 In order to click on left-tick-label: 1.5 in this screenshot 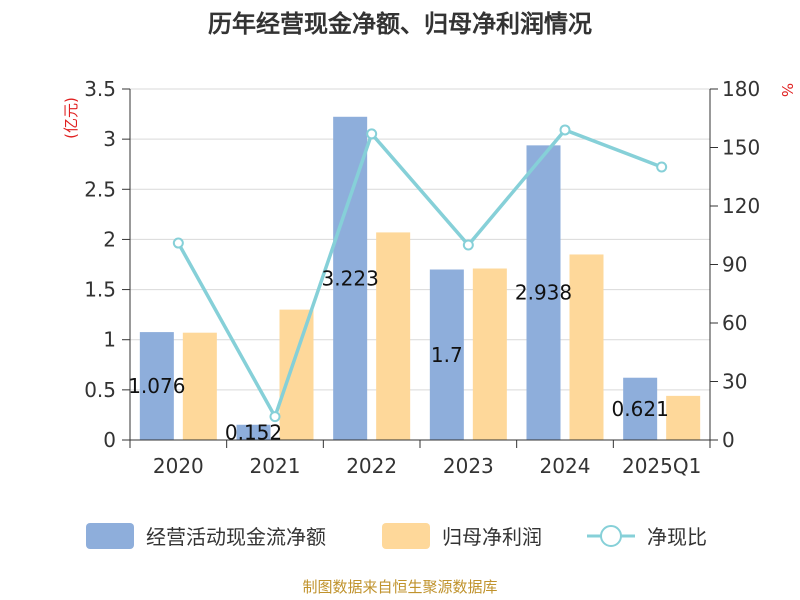, I will do `click(100, 290)`.